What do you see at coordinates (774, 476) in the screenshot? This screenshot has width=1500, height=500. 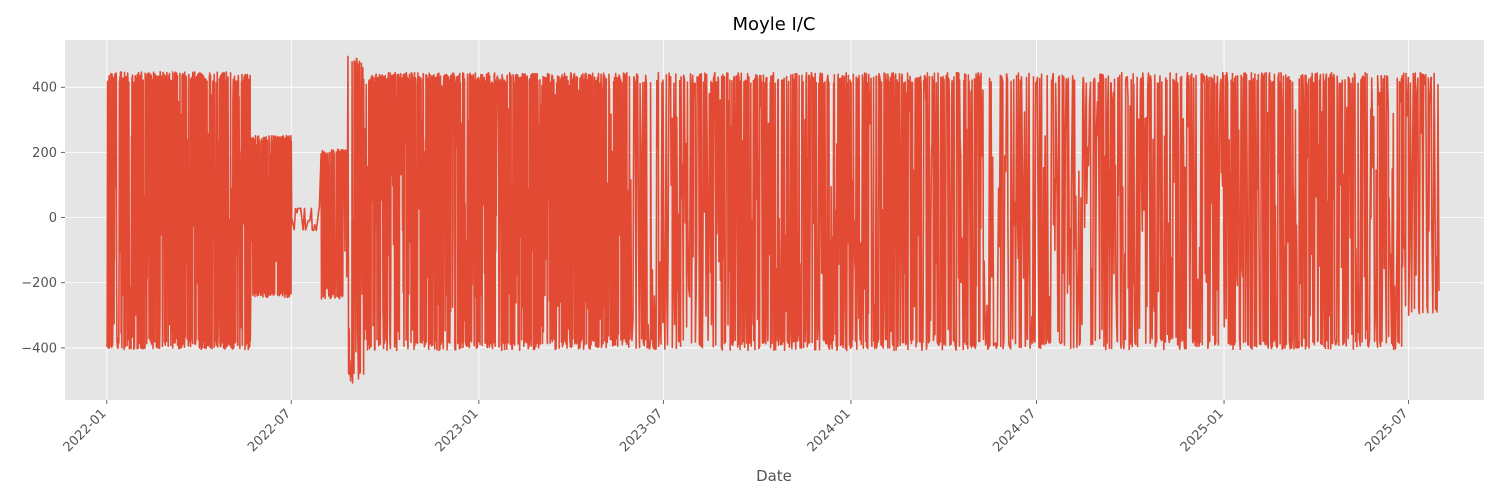 I see `x-axis-label: Date` at bounding box center [774, 476].